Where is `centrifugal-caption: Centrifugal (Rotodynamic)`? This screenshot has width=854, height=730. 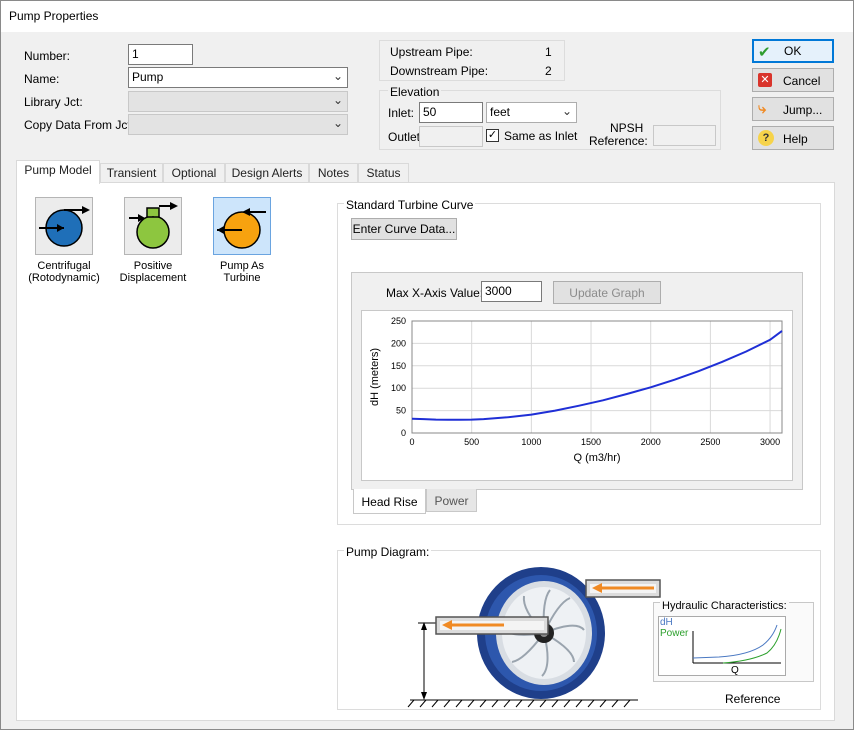 centrifugal-caption: Centrifugal (Rotodynamic) is located at coordinates (64, 272).